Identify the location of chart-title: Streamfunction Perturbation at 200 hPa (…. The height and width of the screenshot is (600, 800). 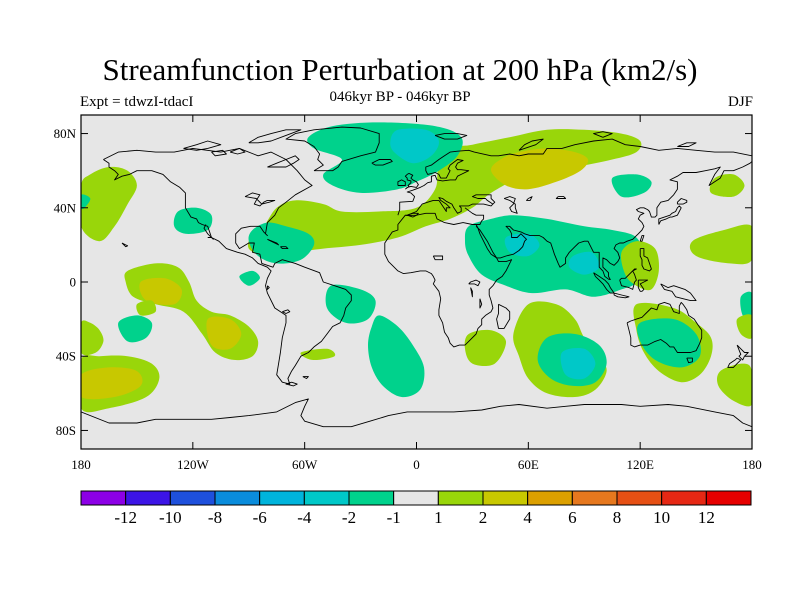
(400, 69).